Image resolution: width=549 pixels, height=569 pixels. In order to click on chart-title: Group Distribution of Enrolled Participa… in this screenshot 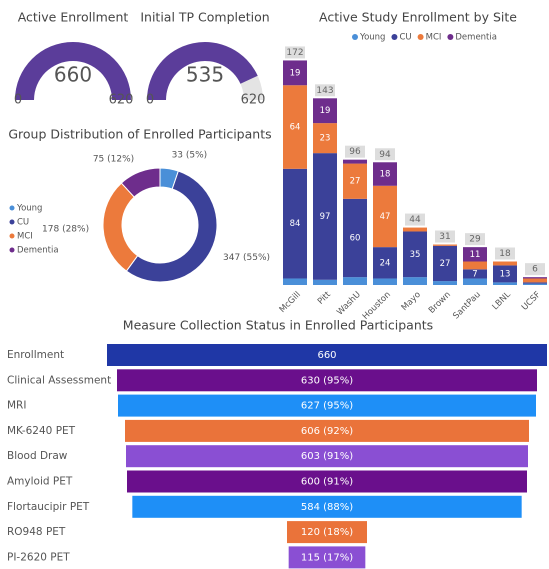, I will do `click(139, 134)`.